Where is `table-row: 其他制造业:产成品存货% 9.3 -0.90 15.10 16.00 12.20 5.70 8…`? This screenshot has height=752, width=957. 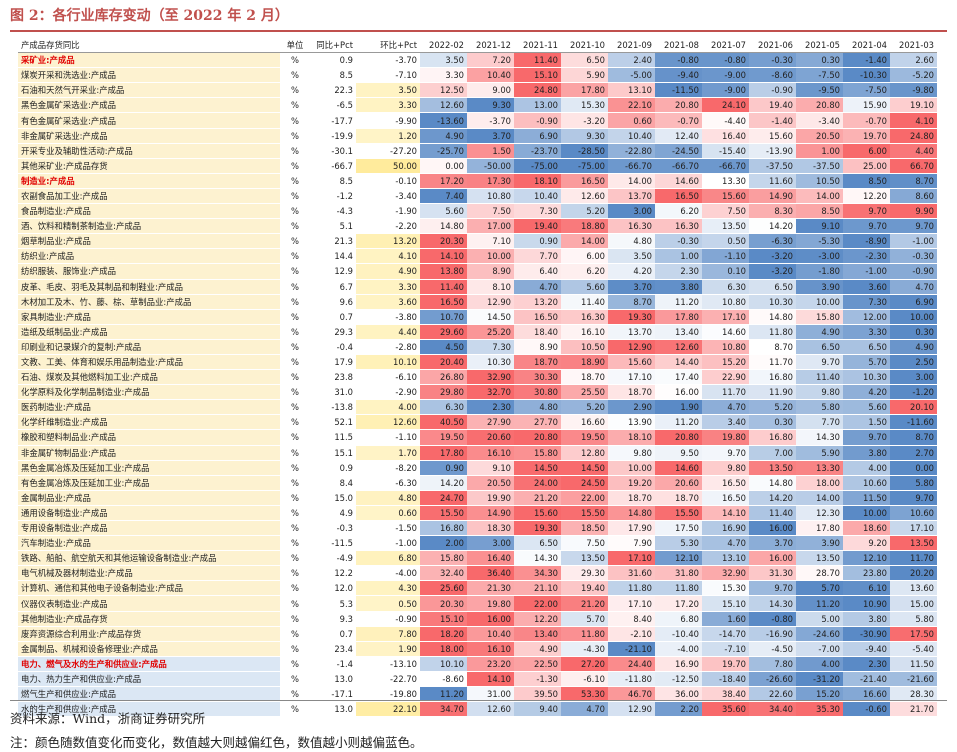 table-row: 其他制造业:产成品存货% 9.3 -0.90 15.10 16.00 12.20 5.70 8… is located at coordinates (477, 619).